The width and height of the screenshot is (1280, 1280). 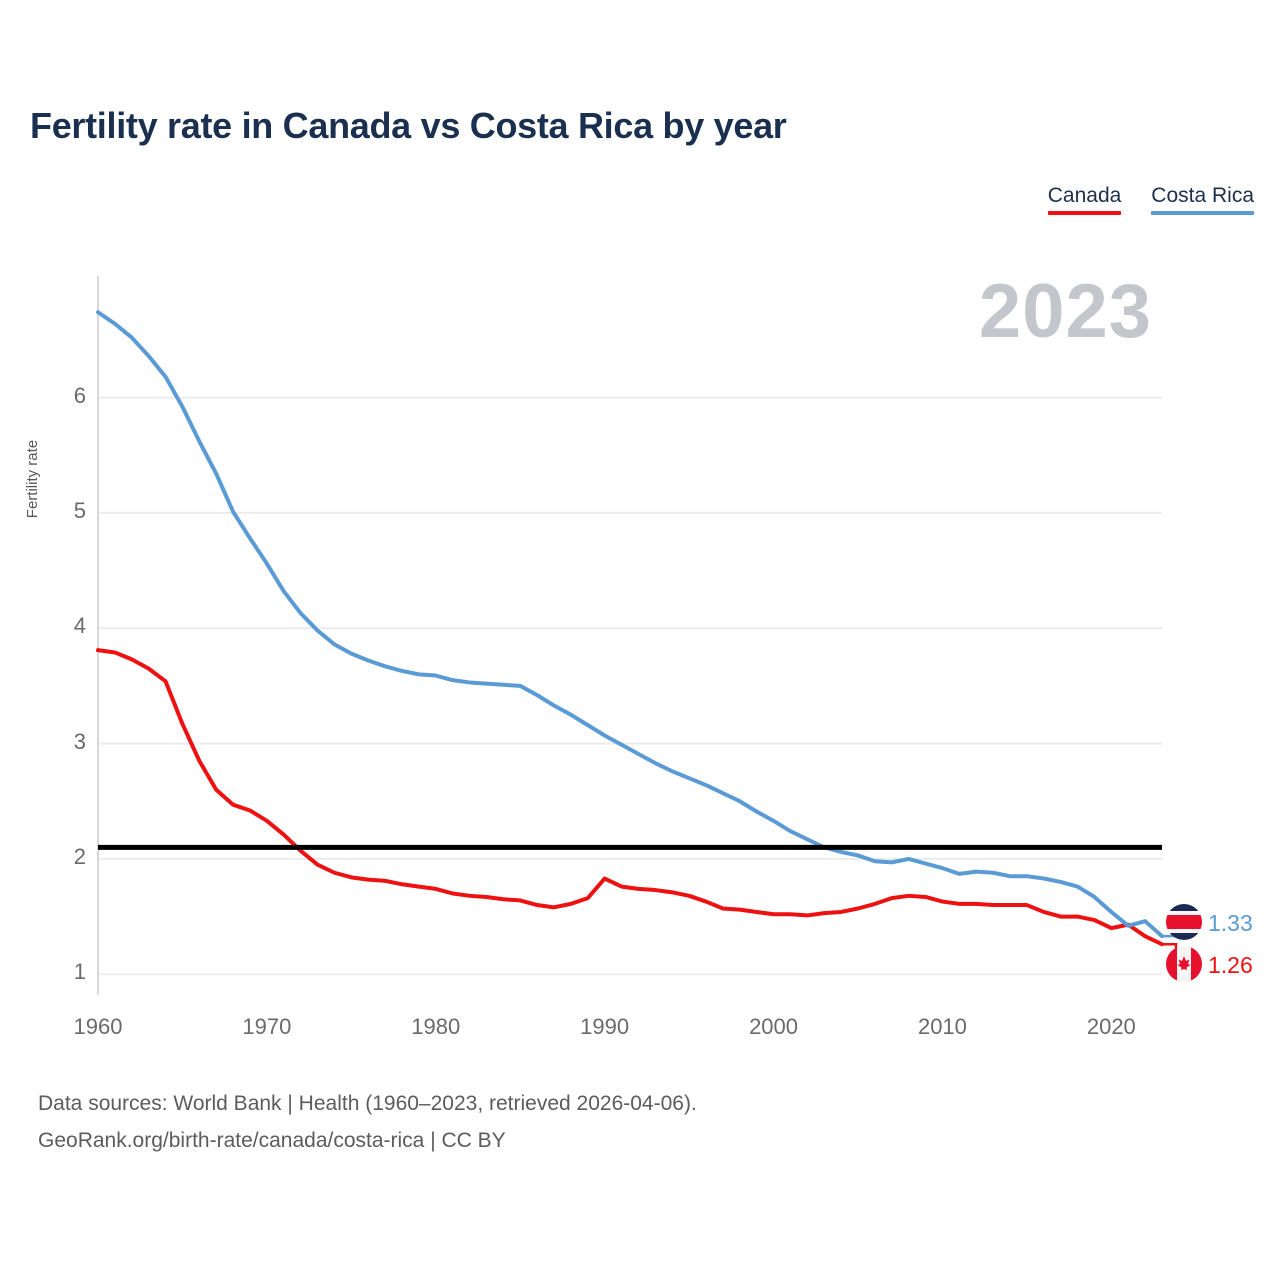 I want to click on legend-swatch-canada, so click(x=1084, y=213).